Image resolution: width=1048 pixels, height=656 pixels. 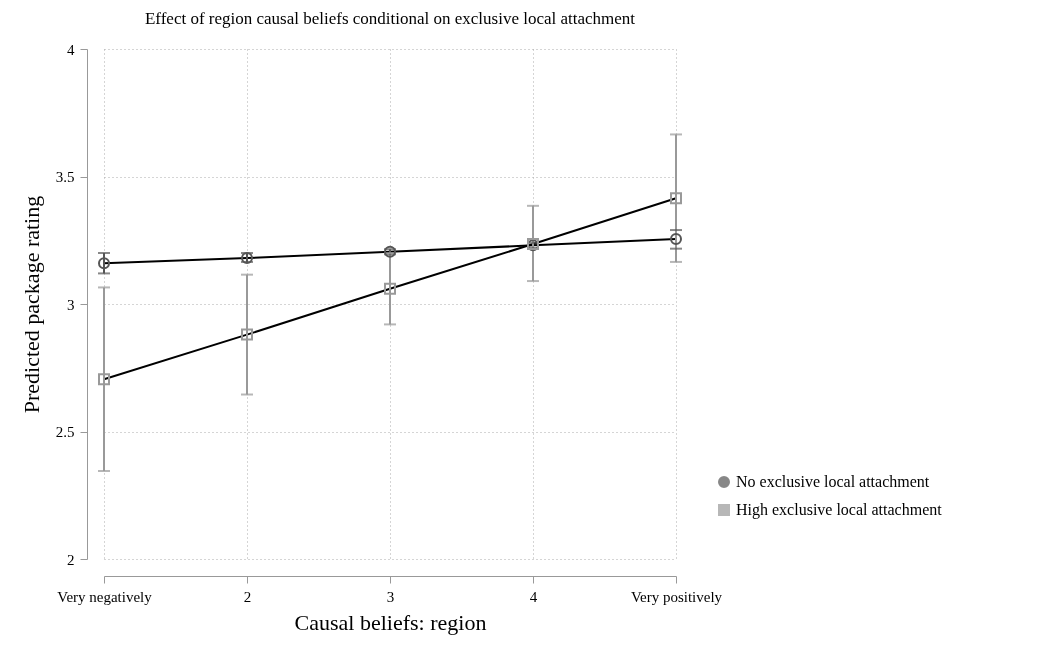 I want to click on x-axis-title: Causal beliefs: region, so click(x=390, y=622).